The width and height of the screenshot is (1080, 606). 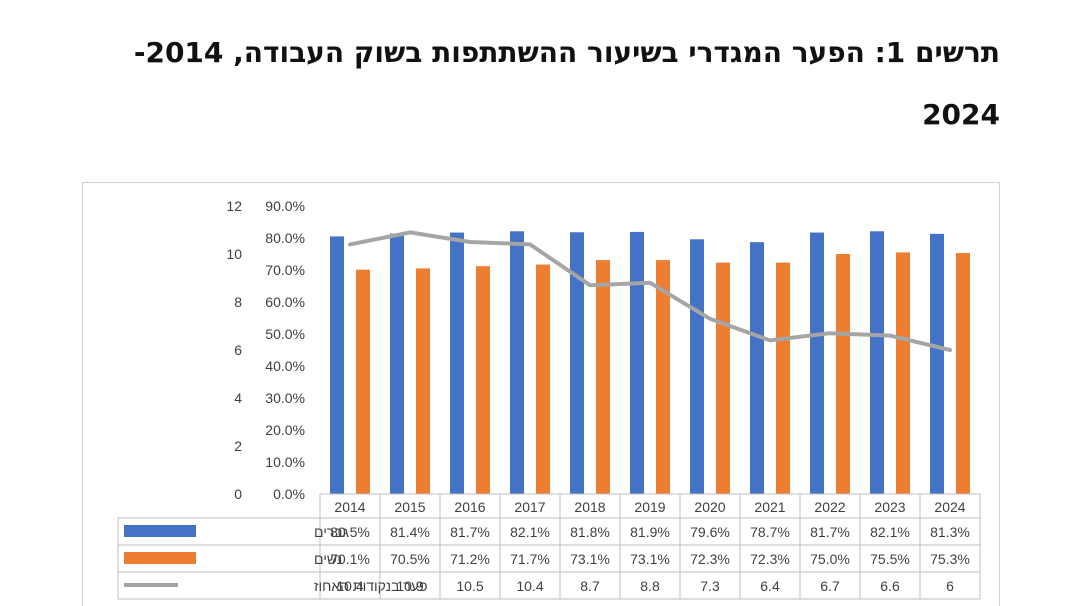 I want to click on data-label: 80.5%, so click(x=350, y=532).